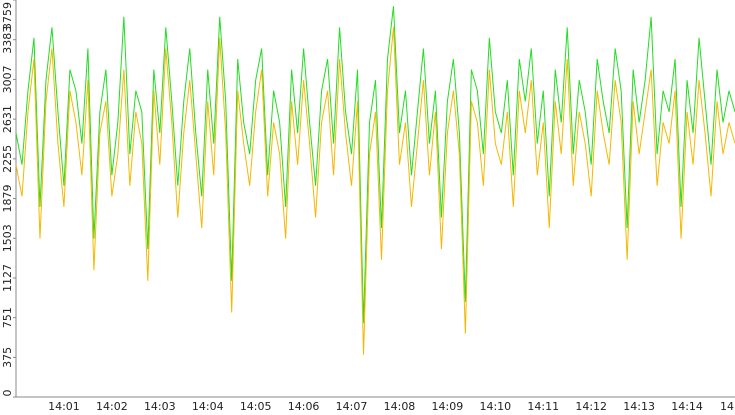 The height and width of the screenshot is (415, 735). I want to click on y-tick-label: 1127, so click(7, 278).